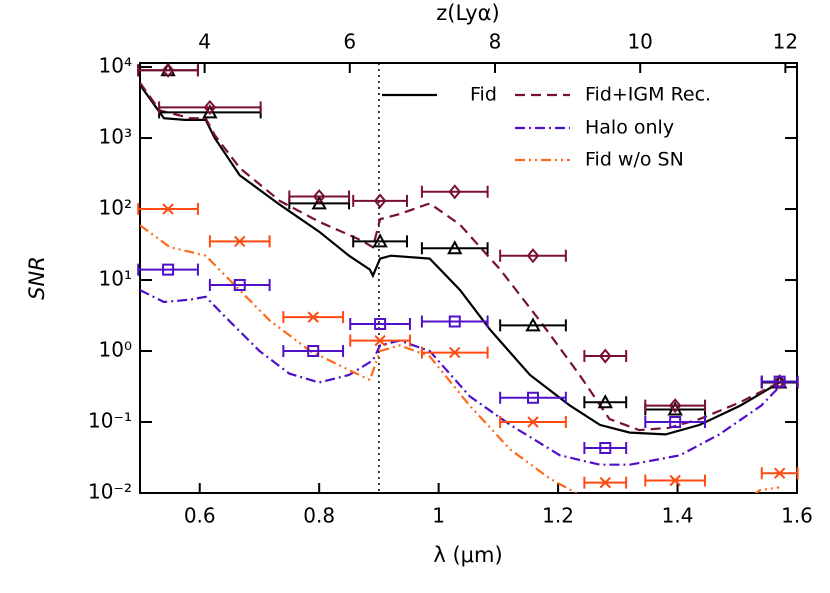  Describe the element at coordinates (785, 42) in the screenshot. I see `x2-tick-label: 12` at that location.